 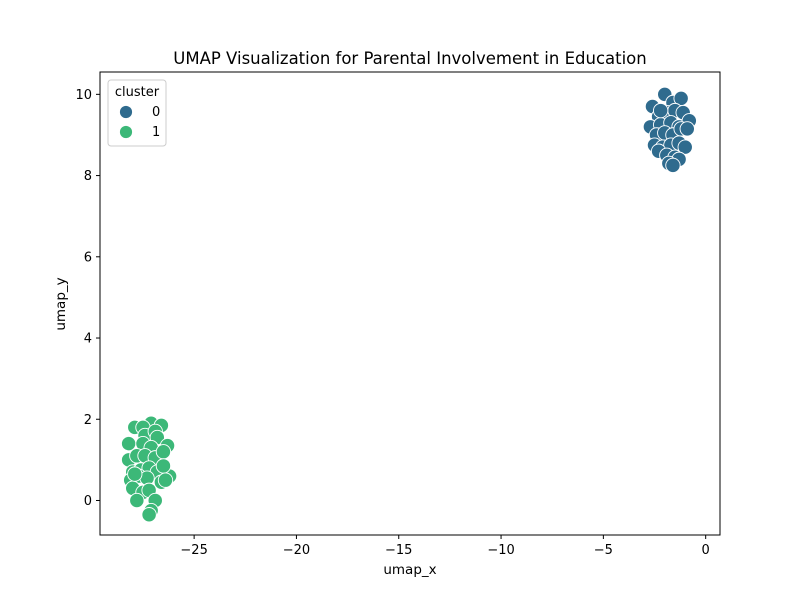 I want to click on y-tick-label: 8, so click(x=88, y=176).